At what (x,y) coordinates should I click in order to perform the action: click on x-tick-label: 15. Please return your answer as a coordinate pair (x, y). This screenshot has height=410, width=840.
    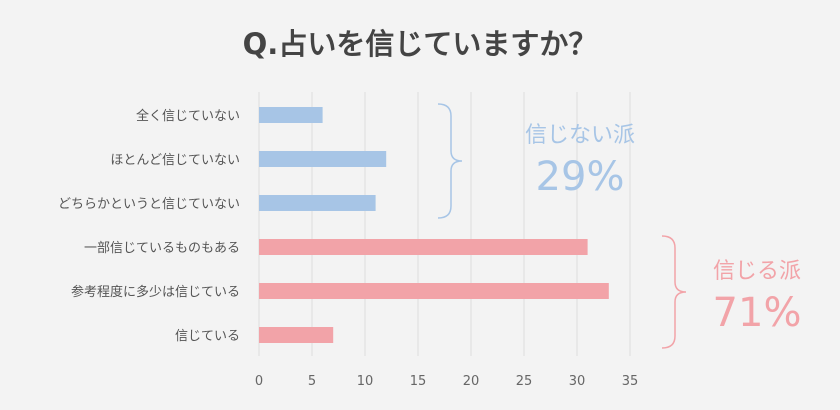
    Looking at the image, I should click on (418, 381).